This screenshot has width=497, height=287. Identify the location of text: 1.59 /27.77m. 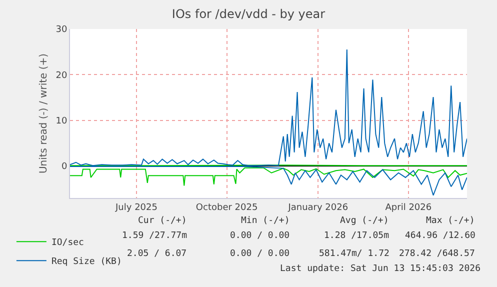
(155, 236).